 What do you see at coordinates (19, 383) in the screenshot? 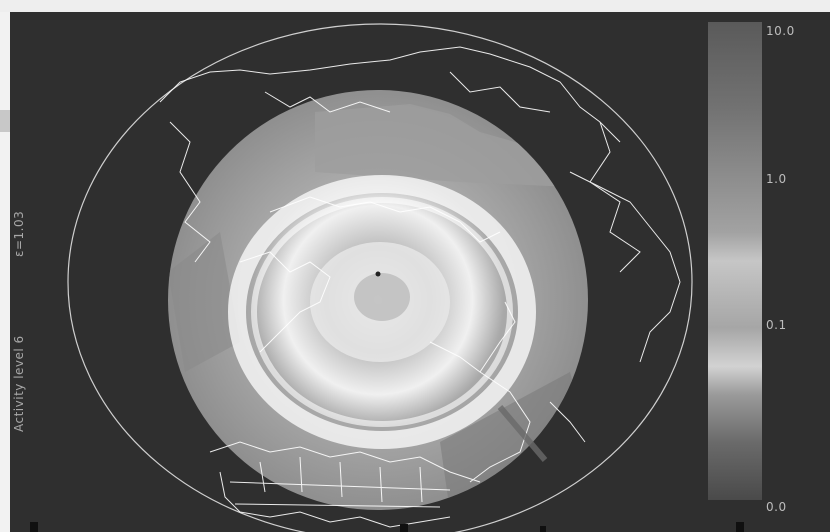
I see `activity-level-label: Activity level 6` at bounding box center [19, 383].